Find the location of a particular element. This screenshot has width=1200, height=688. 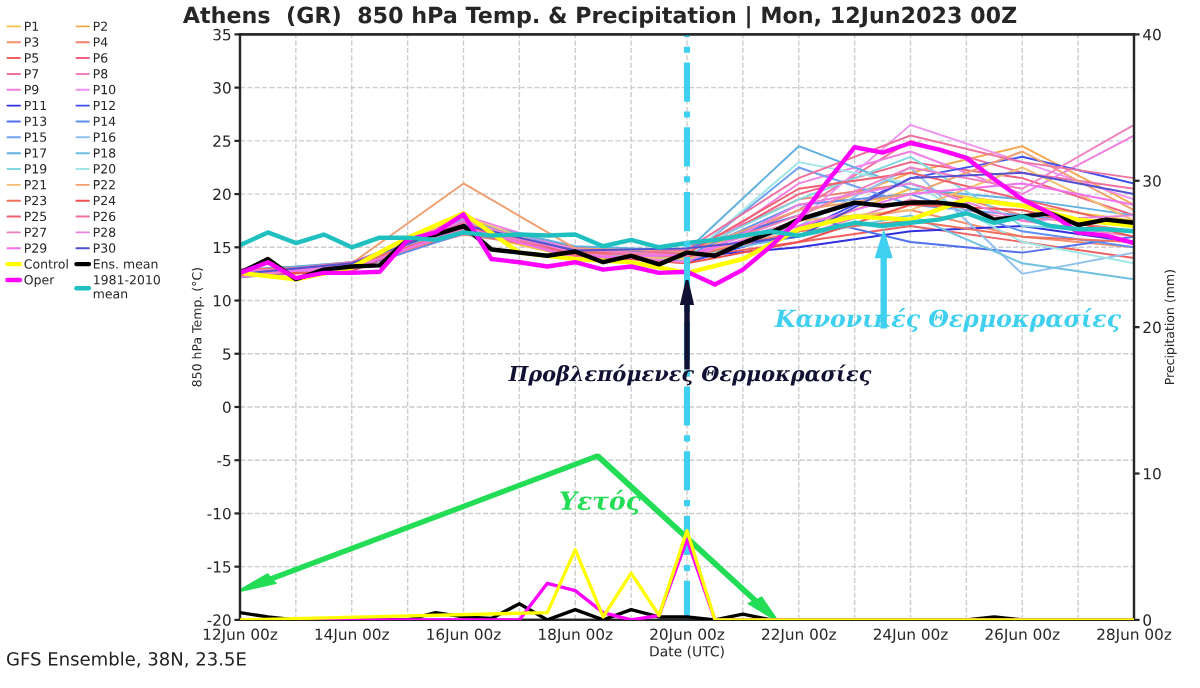

annotation: Προβλεπόμενες Θερμοκρασίες is located at coordinates (690, 375).